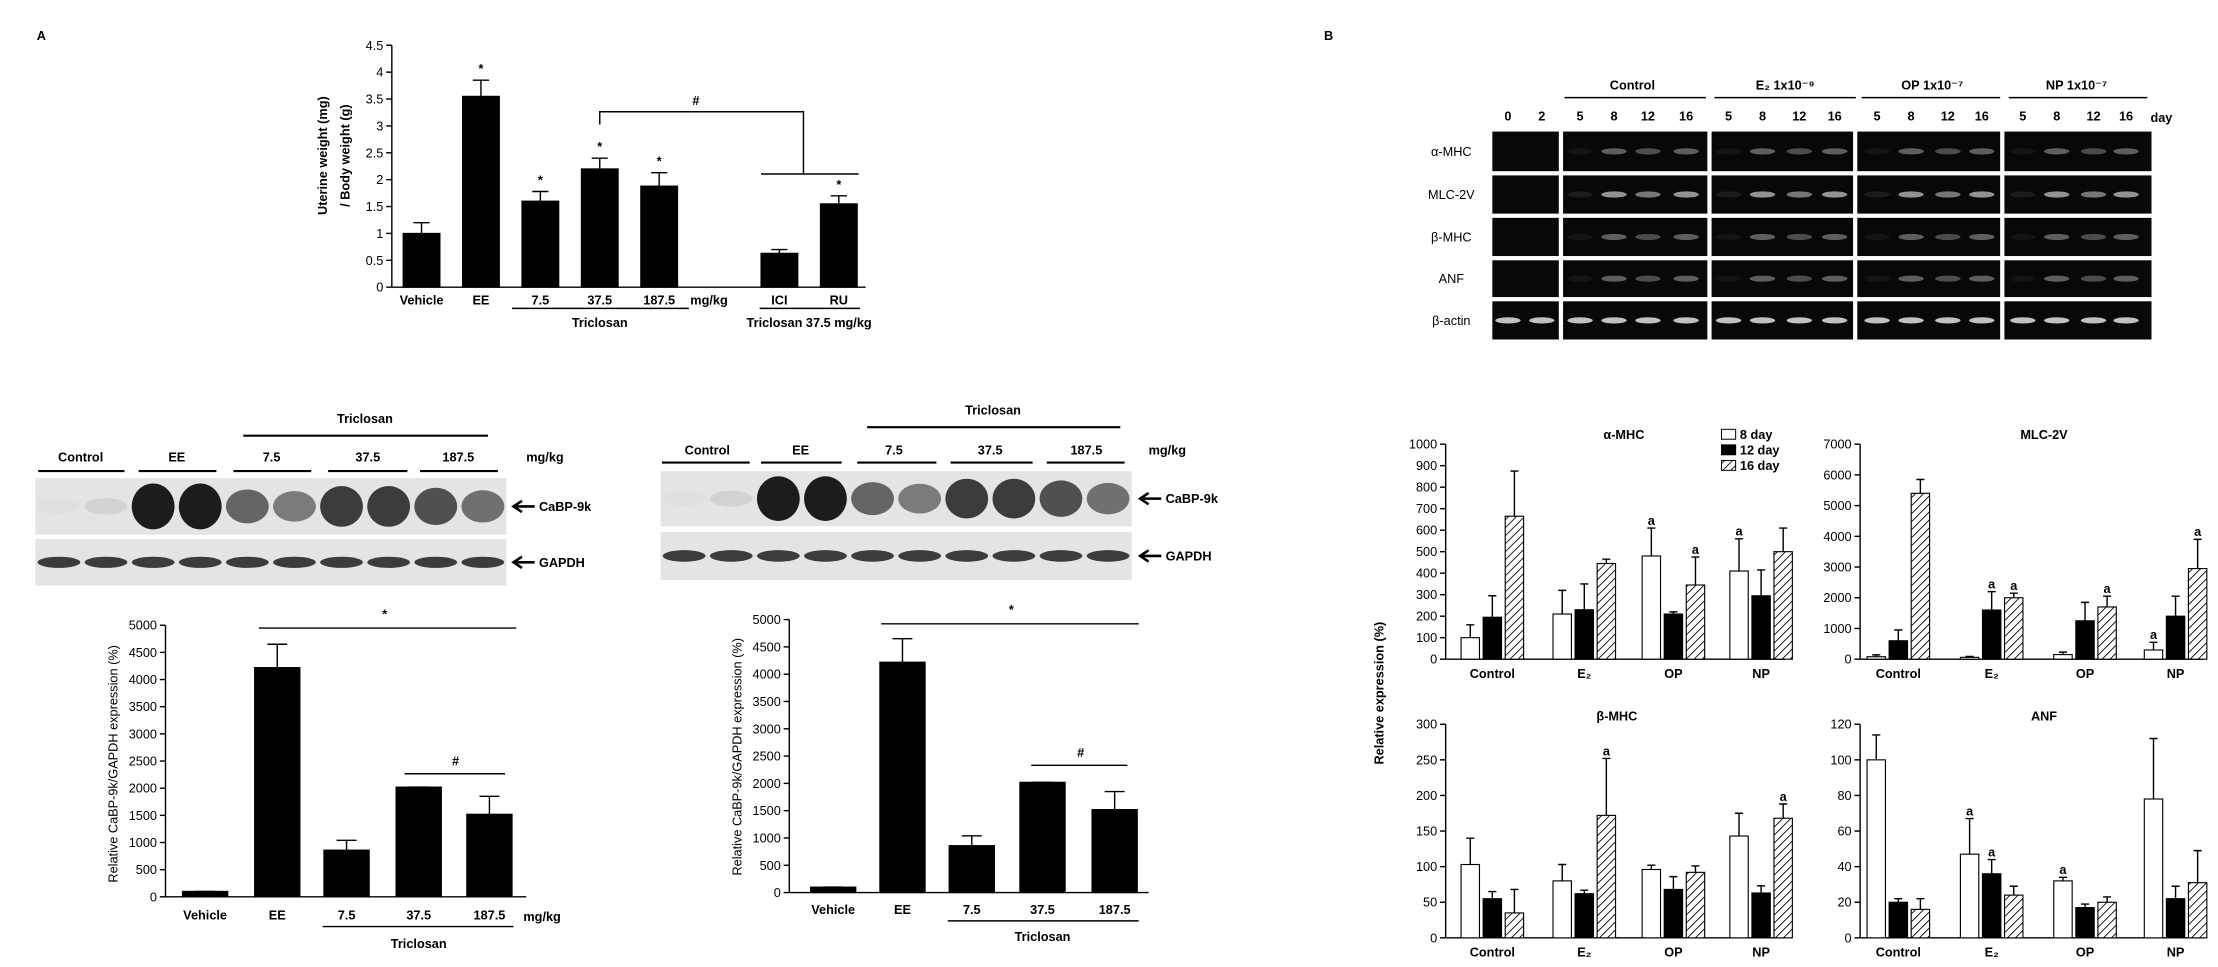  What do you see at coordinates (367, 456) in the screenshot?
I see `lane-label: 37.5` at bounding box center [367, 456].